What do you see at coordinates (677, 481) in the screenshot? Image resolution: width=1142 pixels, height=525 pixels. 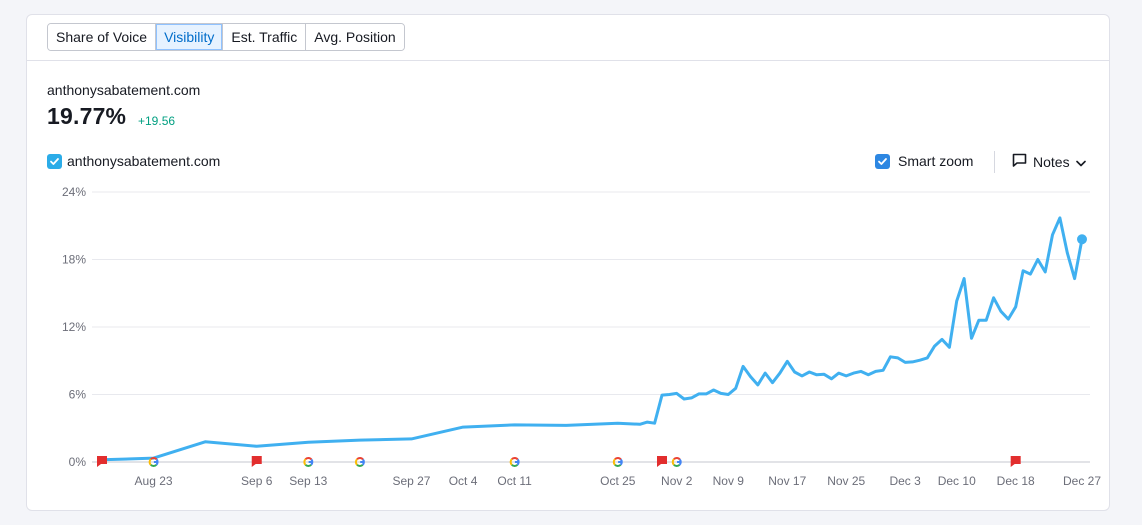 I see `x-tick-label: Nov 2` at bounding box center [677, 481].